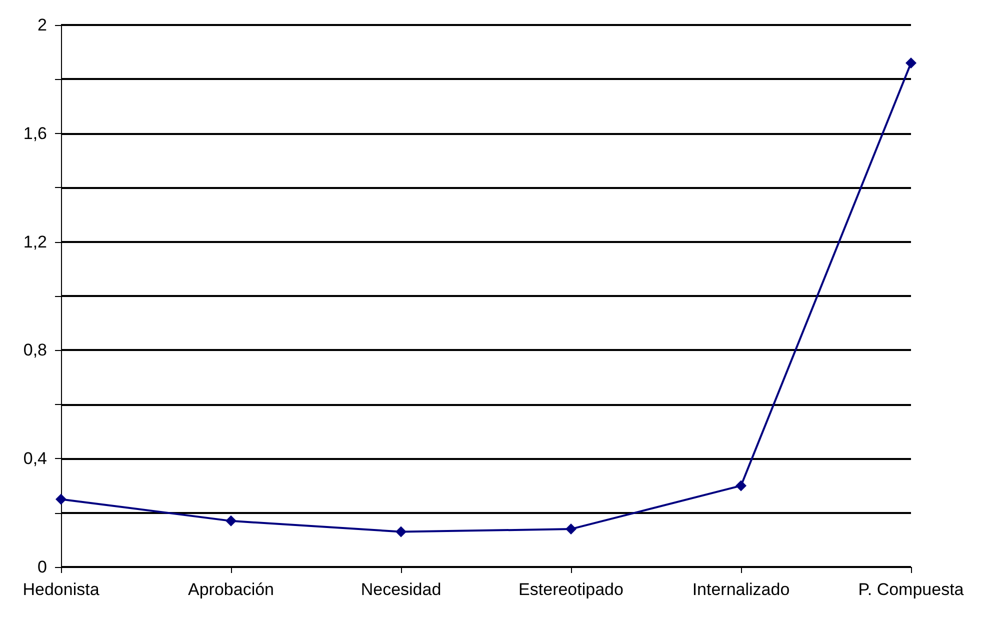 The height and width of the screenshot is (621, 982). Describe the element at coordinates (35, 133) in the screenshot. I see `y-tick-label: 1,6` at that location.